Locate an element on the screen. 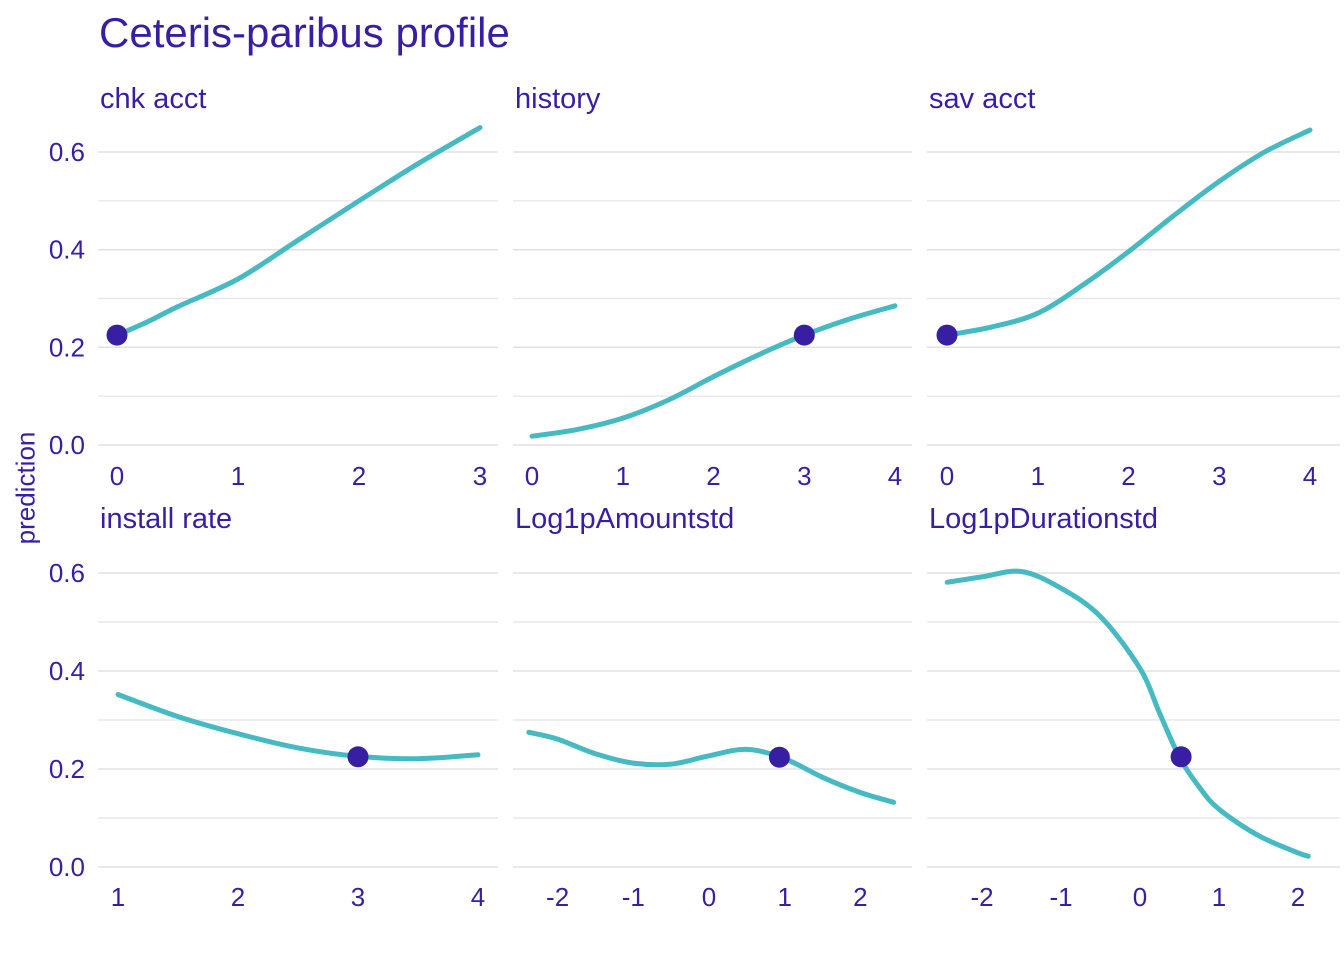 The width and height of the screenshot is (1344, 960). facet-title: Log1pAmountstd is located at coordinates (624, 519).